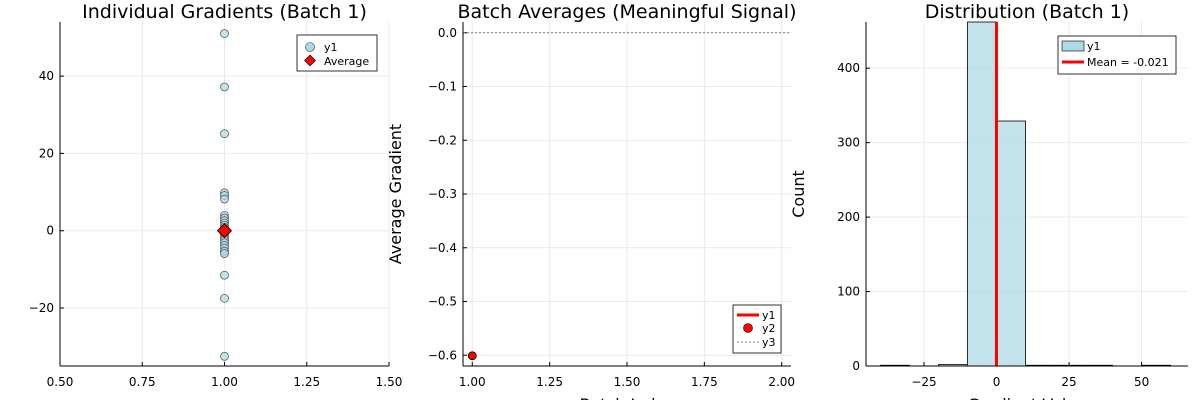 The image size is (1200, 400). I want to click on y-axis-label: Count, so click(798, 194).